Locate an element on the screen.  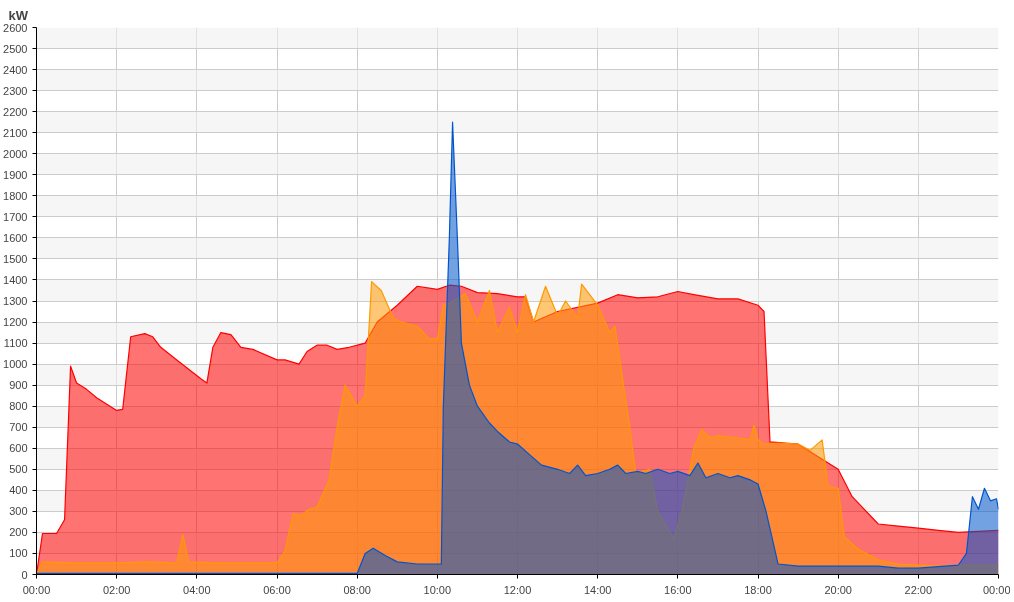
y-tick-label: 0 is located at coordinates (24, 574).